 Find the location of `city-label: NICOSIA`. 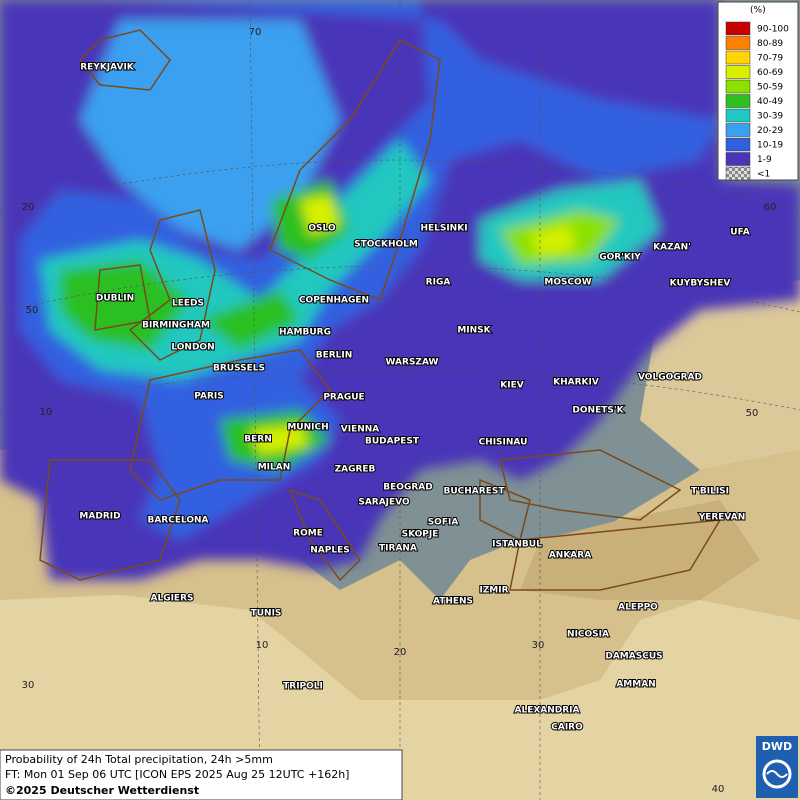

city-label: NICOSIA is located at coordinates (588, 635).